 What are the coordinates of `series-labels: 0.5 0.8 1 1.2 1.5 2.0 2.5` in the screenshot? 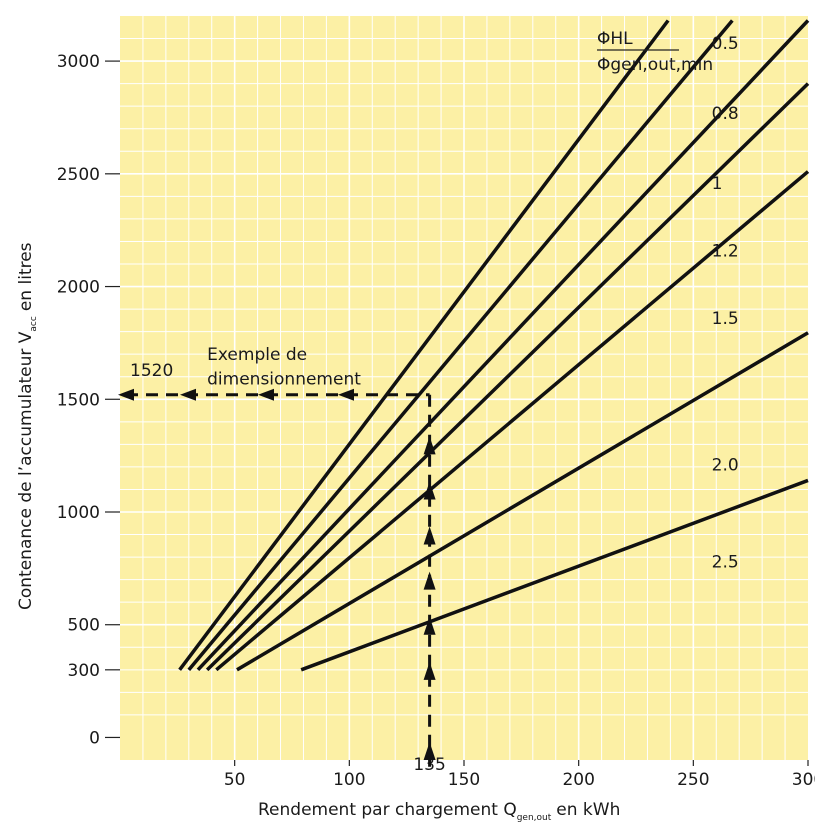 It's located at (725, 303).